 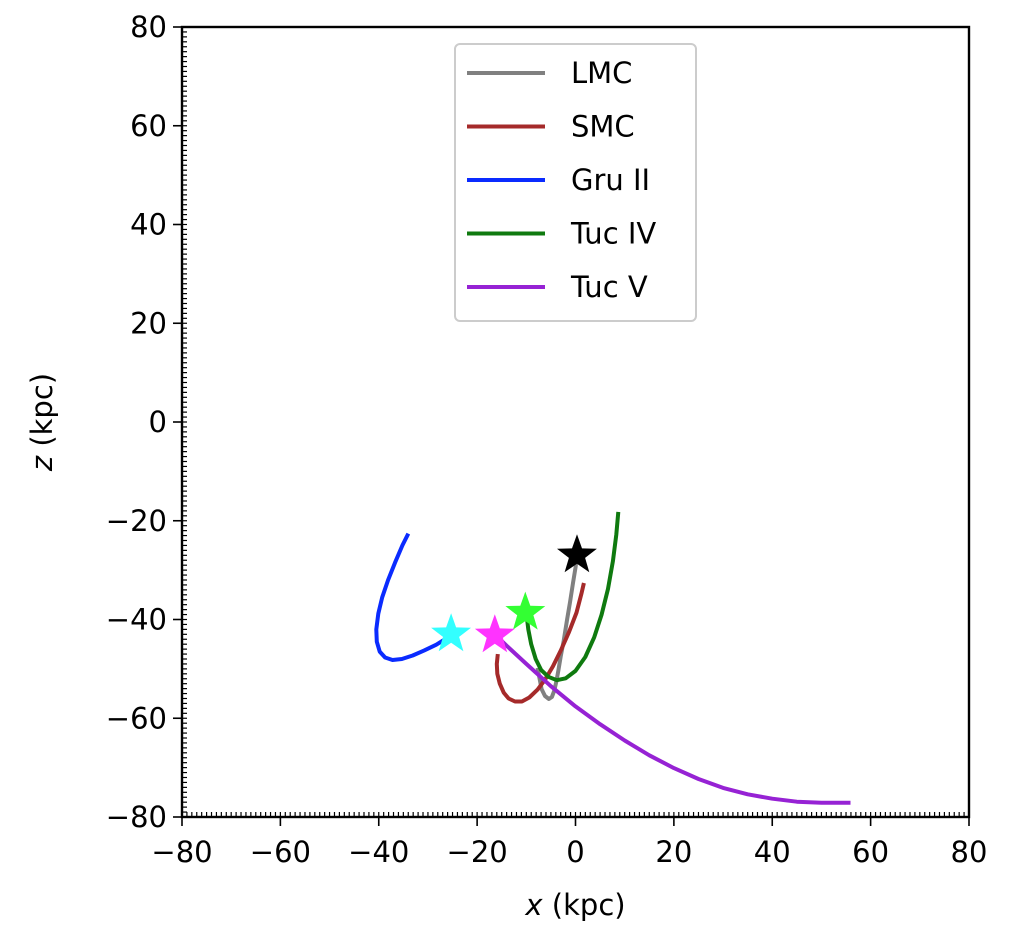 I want to click on legend-label: Tuc V, so click(x=609, y=287).